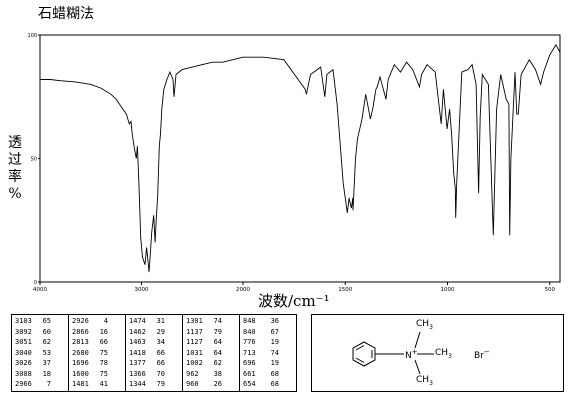 The image size is (570, 407). What do you see at coordinates (194, 342) in the screenshot?
I see `peak-wavenumber: 1127` at bounding box center [194, 342].